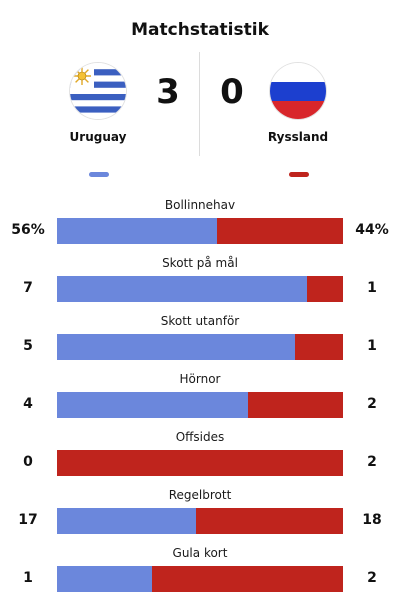  Describe the element at coordinates (168, 92) in the screenshot. I see `home-score: 3` at that location.